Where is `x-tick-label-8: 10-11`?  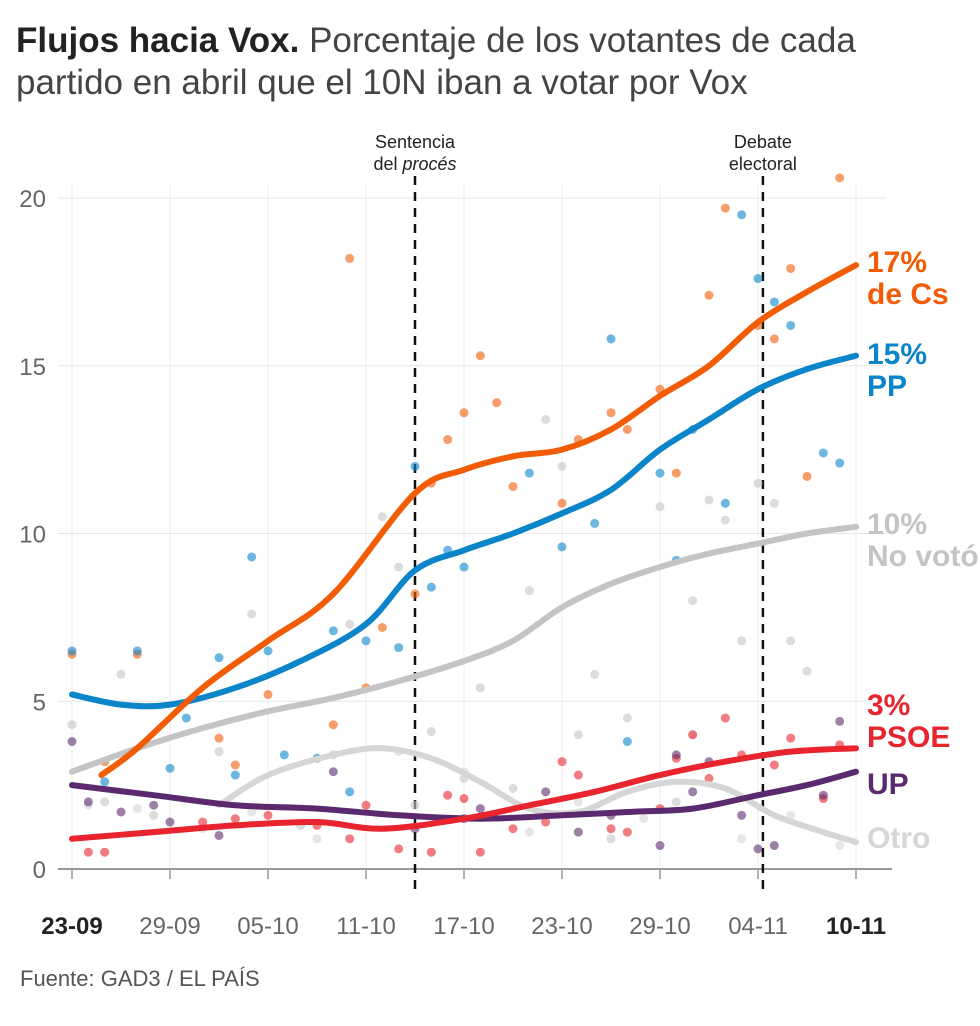
x-tick-label-8: 10-11 is located at coordinates (856, 926).